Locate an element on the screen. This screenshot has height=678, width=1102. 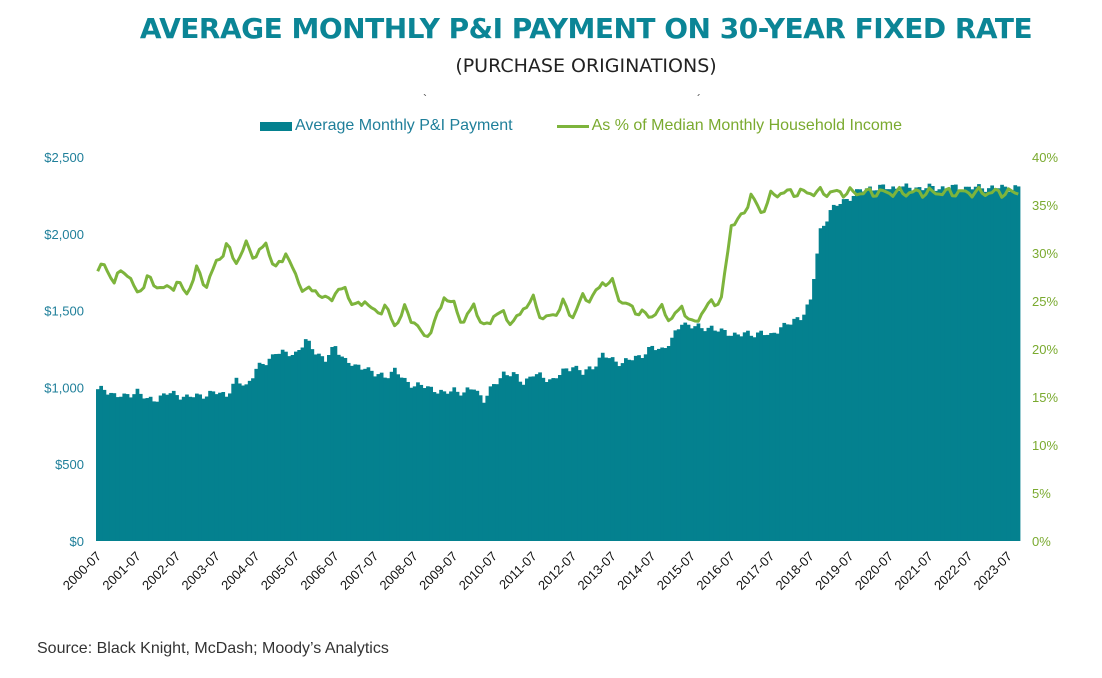
x-axis-tick-label: 2010-07 is located at coordinates (478, 571).